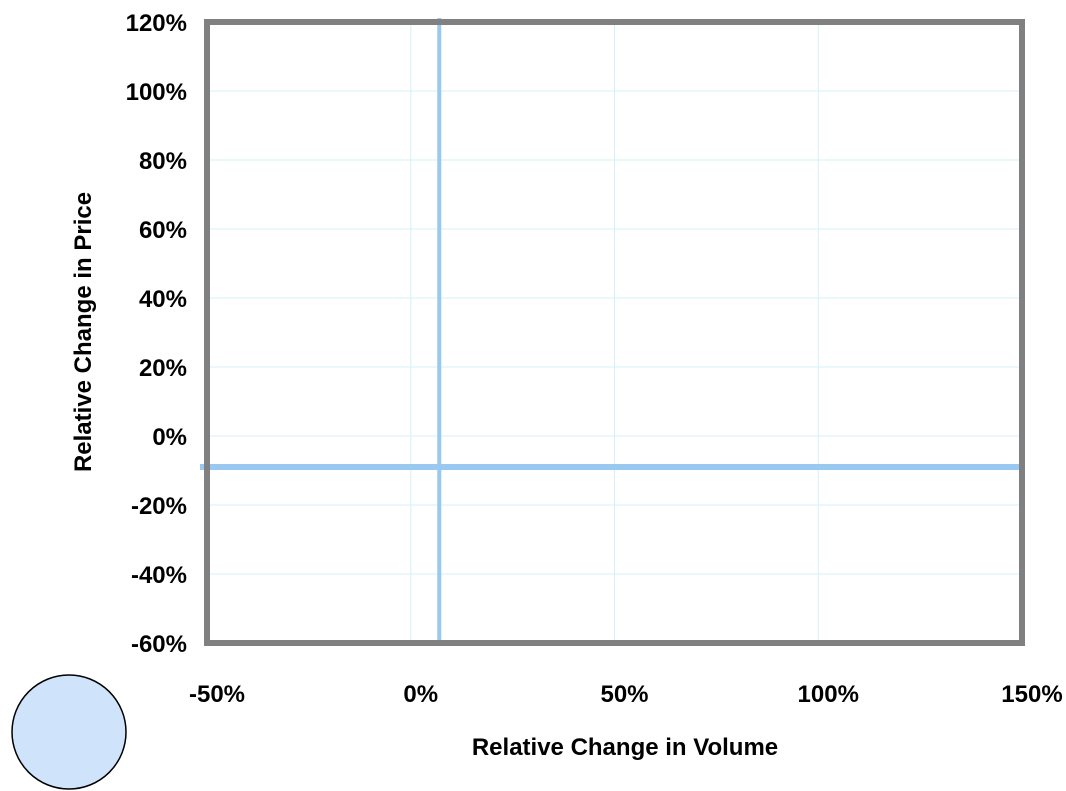  I want to click on y-tick-label: -40%, so click(159, 575).